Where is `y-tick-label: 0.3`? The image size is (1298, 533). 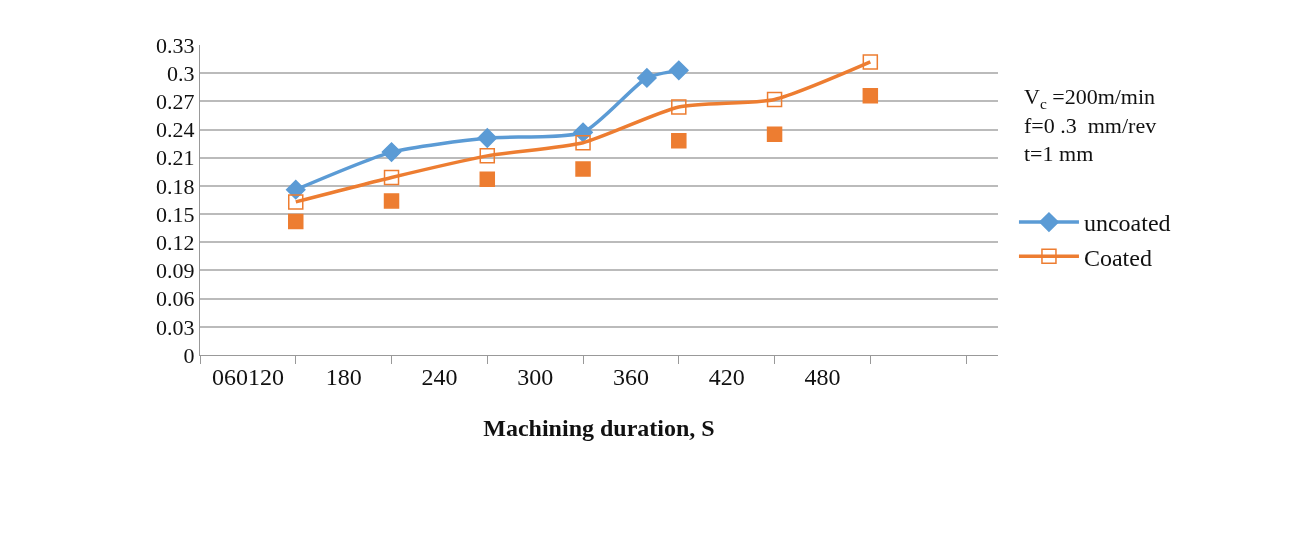 y-tick-label: 0.3 is located at coordinates (181, 73).